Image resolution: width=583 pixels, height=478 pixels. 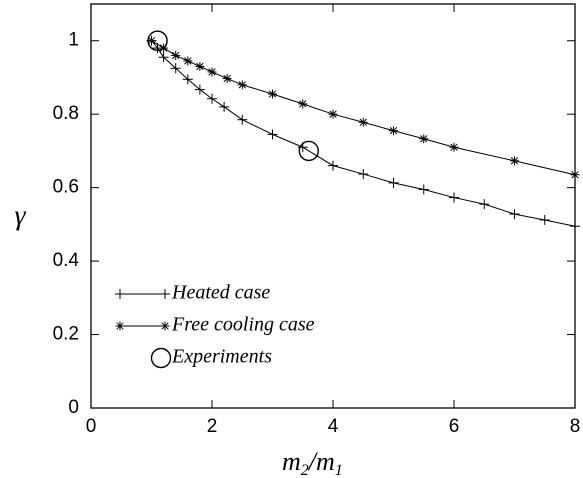 What do you see at coordinates (454, 426) in the screenshot?
I see `x-tick-label: 6` at bounding box center [454, 426].